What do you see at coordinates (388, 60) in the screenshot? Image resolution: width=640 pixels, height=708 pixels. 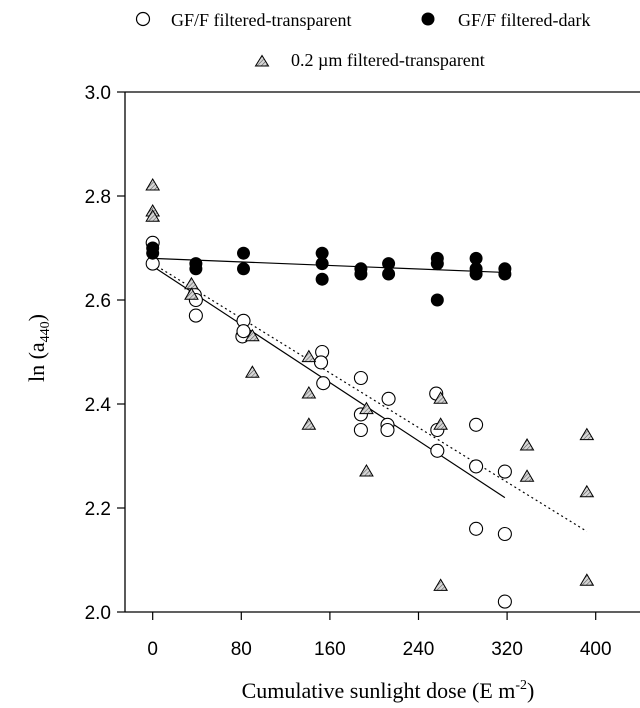 I see `legend-label-0-2um: 0.2 µm filtered-transparent` at bounding box center [388, 60].